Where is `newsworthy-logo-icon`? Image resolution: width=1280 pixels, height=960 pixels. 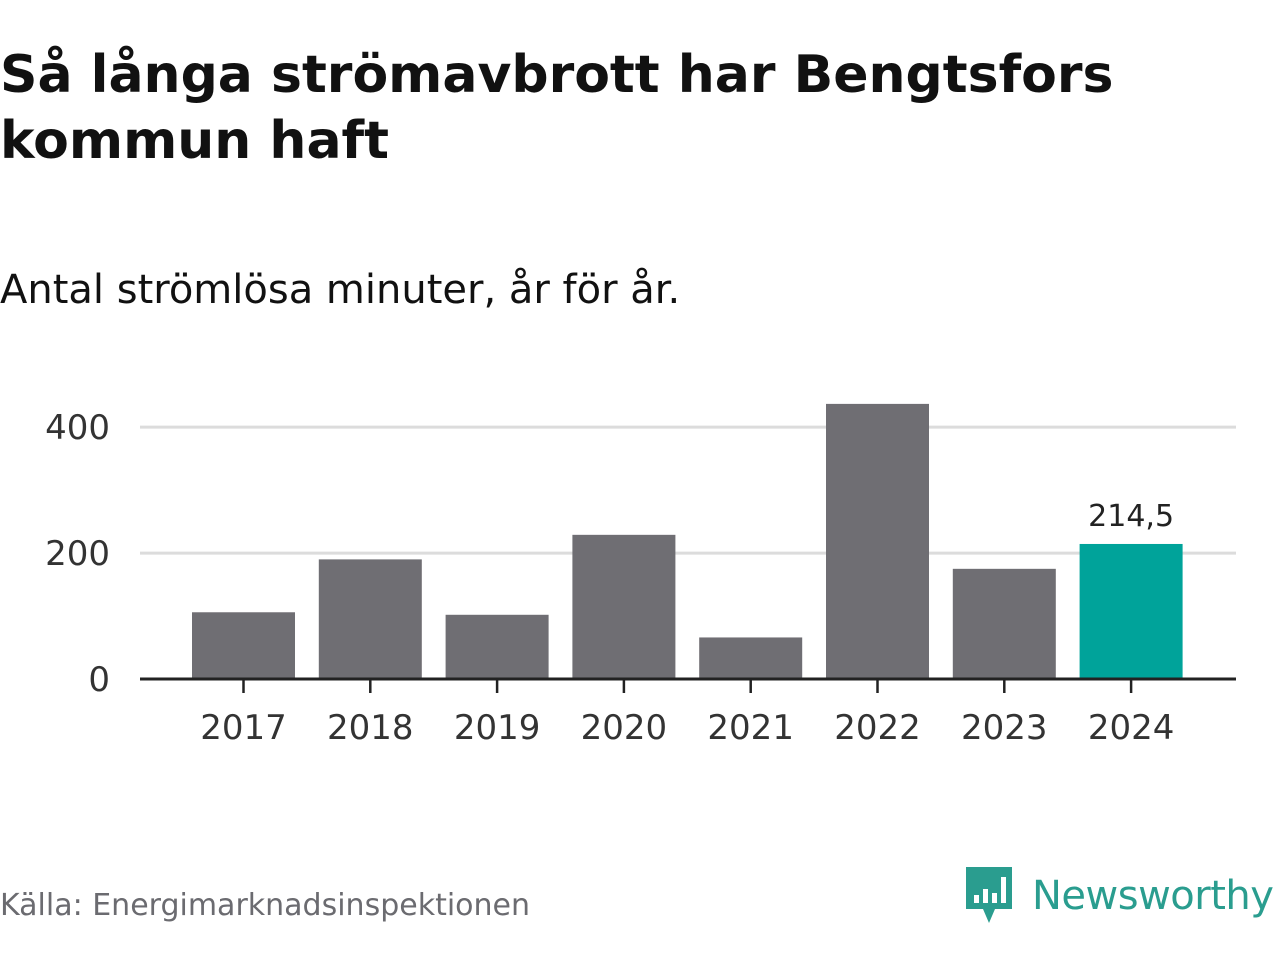
newsworthy-logo-icon is located at coordinates (989, 895).